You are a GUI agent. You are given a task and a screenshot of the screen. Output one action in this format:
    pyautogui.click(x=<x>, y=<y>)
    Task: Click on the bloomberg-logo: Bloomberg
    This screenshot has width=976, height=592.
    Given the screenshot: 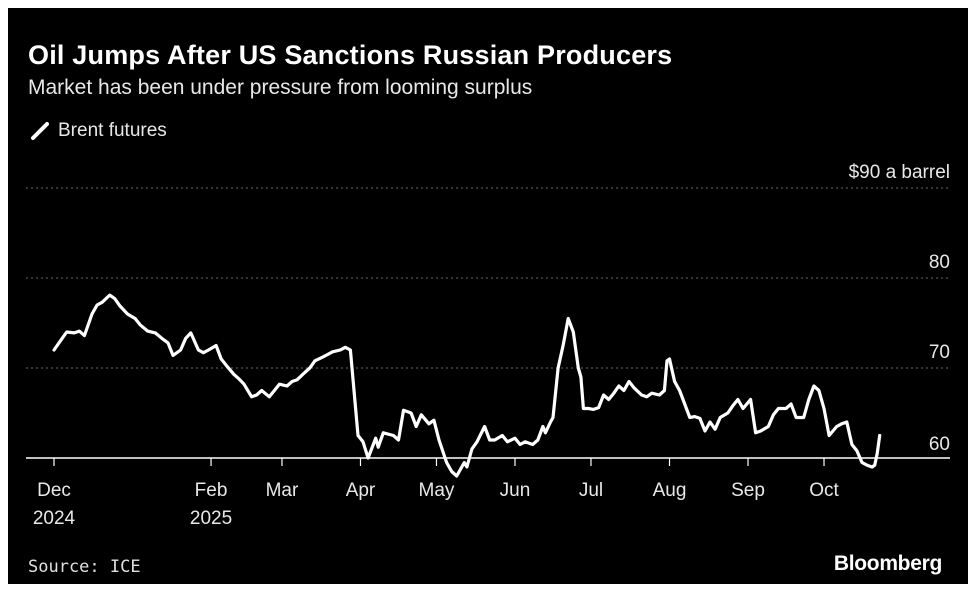 What is the action you would take?
    pyautogui.click(x=887, y=563)
    